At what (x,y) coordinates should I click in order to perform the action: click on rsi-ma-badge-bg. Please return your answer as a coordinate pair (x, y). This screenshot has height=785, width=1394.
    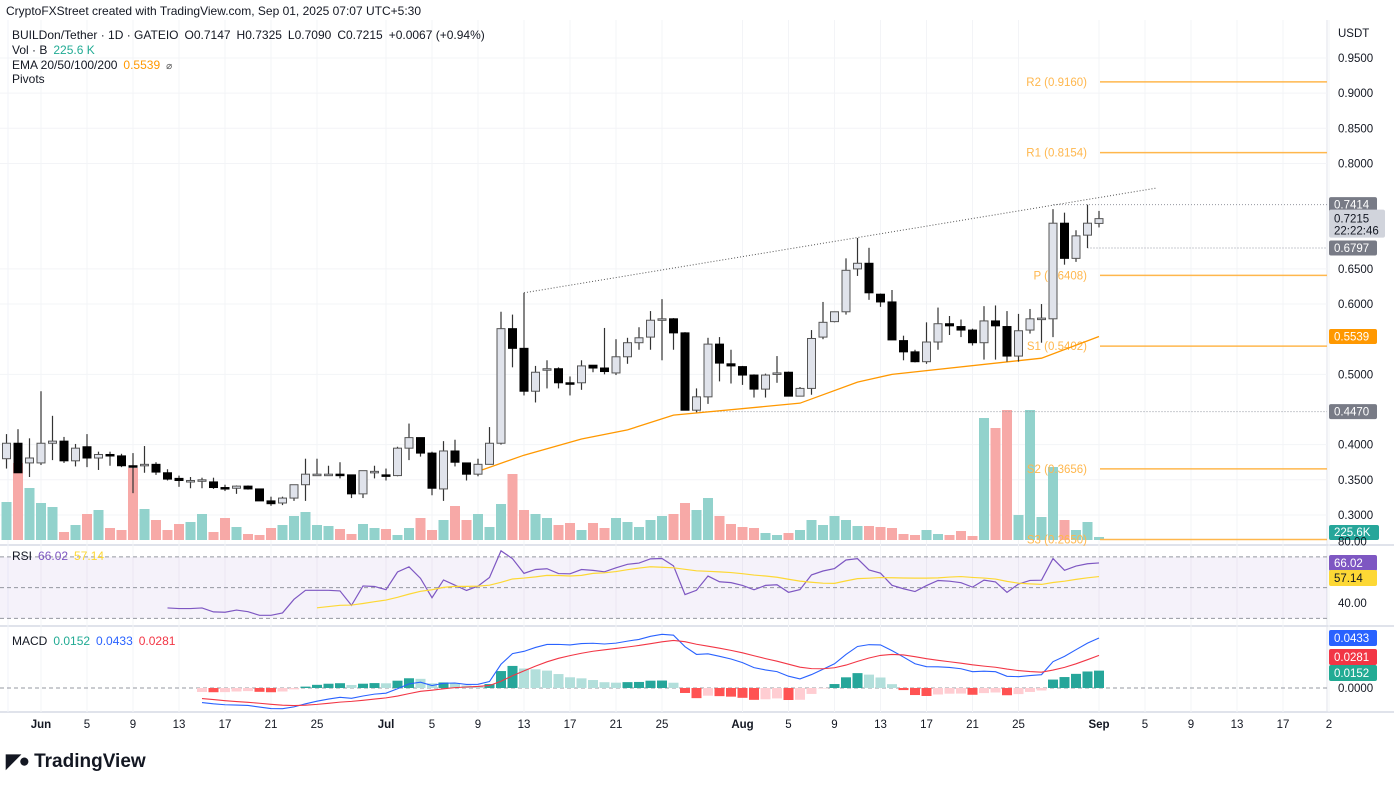
    Looking at the image, I should click on (1353, 578).